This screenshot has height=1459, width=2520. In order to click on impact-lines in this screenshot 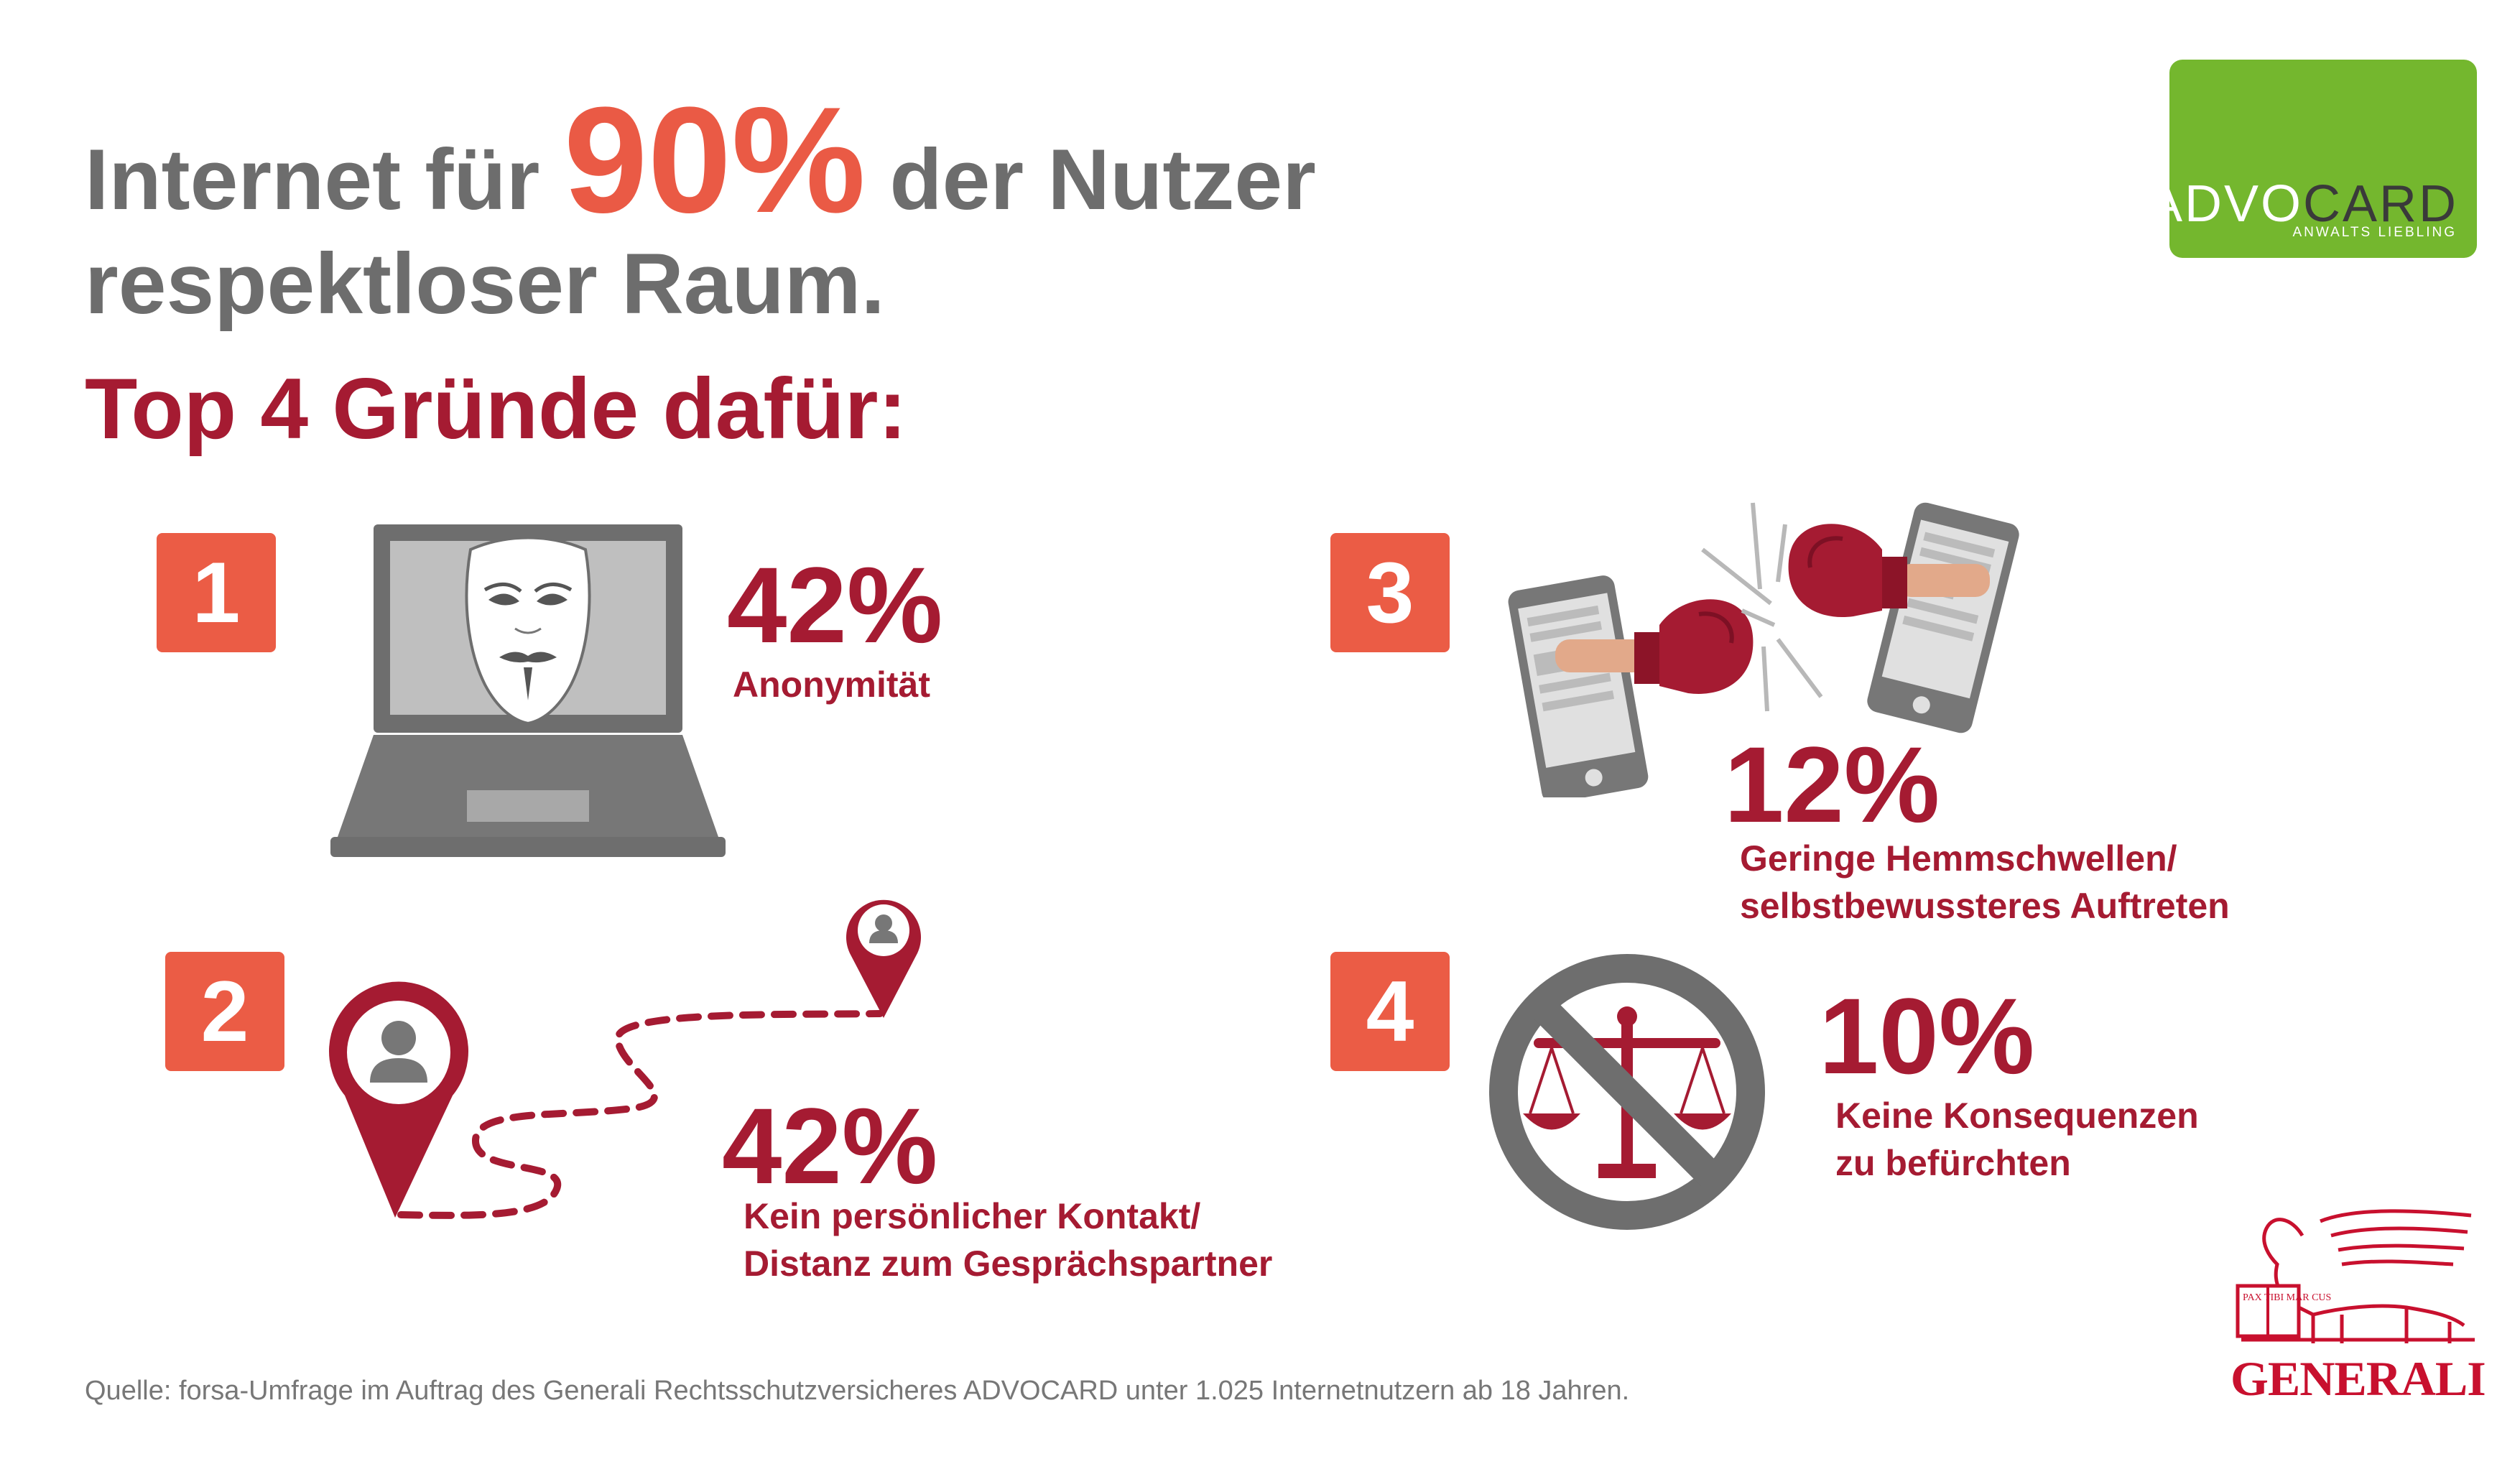, I will do `click(1762, 607)`.